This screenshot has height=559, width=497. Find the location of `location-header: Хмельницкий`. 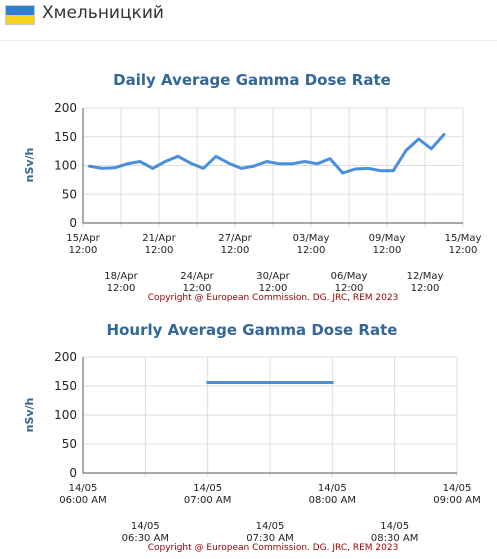

location-header: Хмельницкий is located at coordinates (248, 17).